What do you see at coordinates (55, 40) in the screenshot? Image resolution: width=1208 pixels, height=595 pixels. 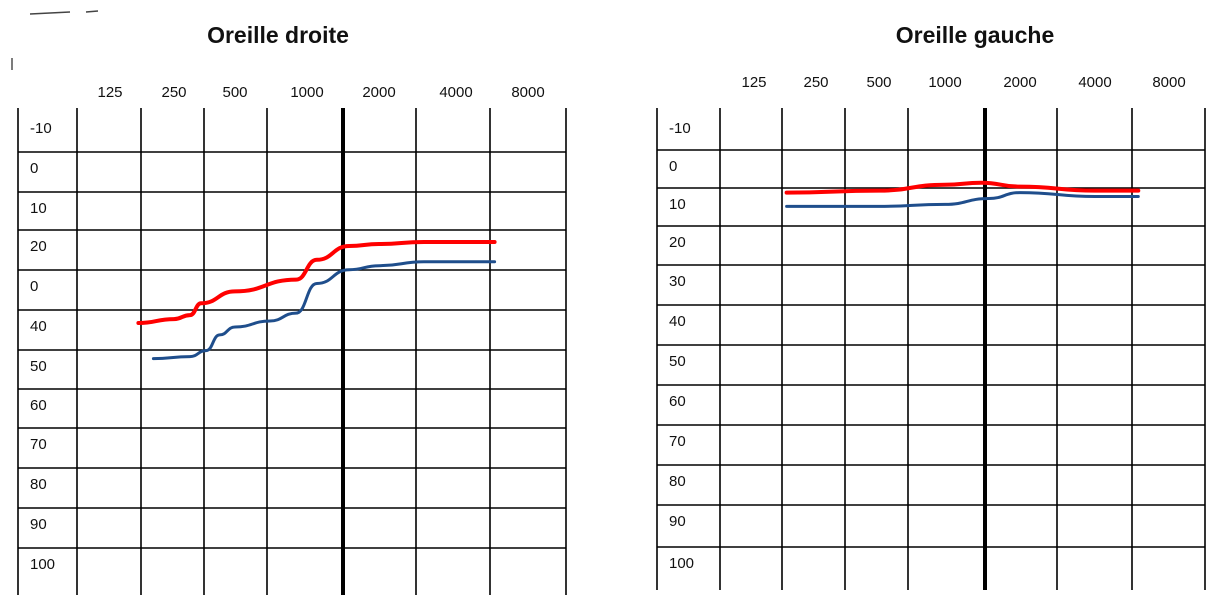 I see `corner-scribble` at bounding box center [55, 40].